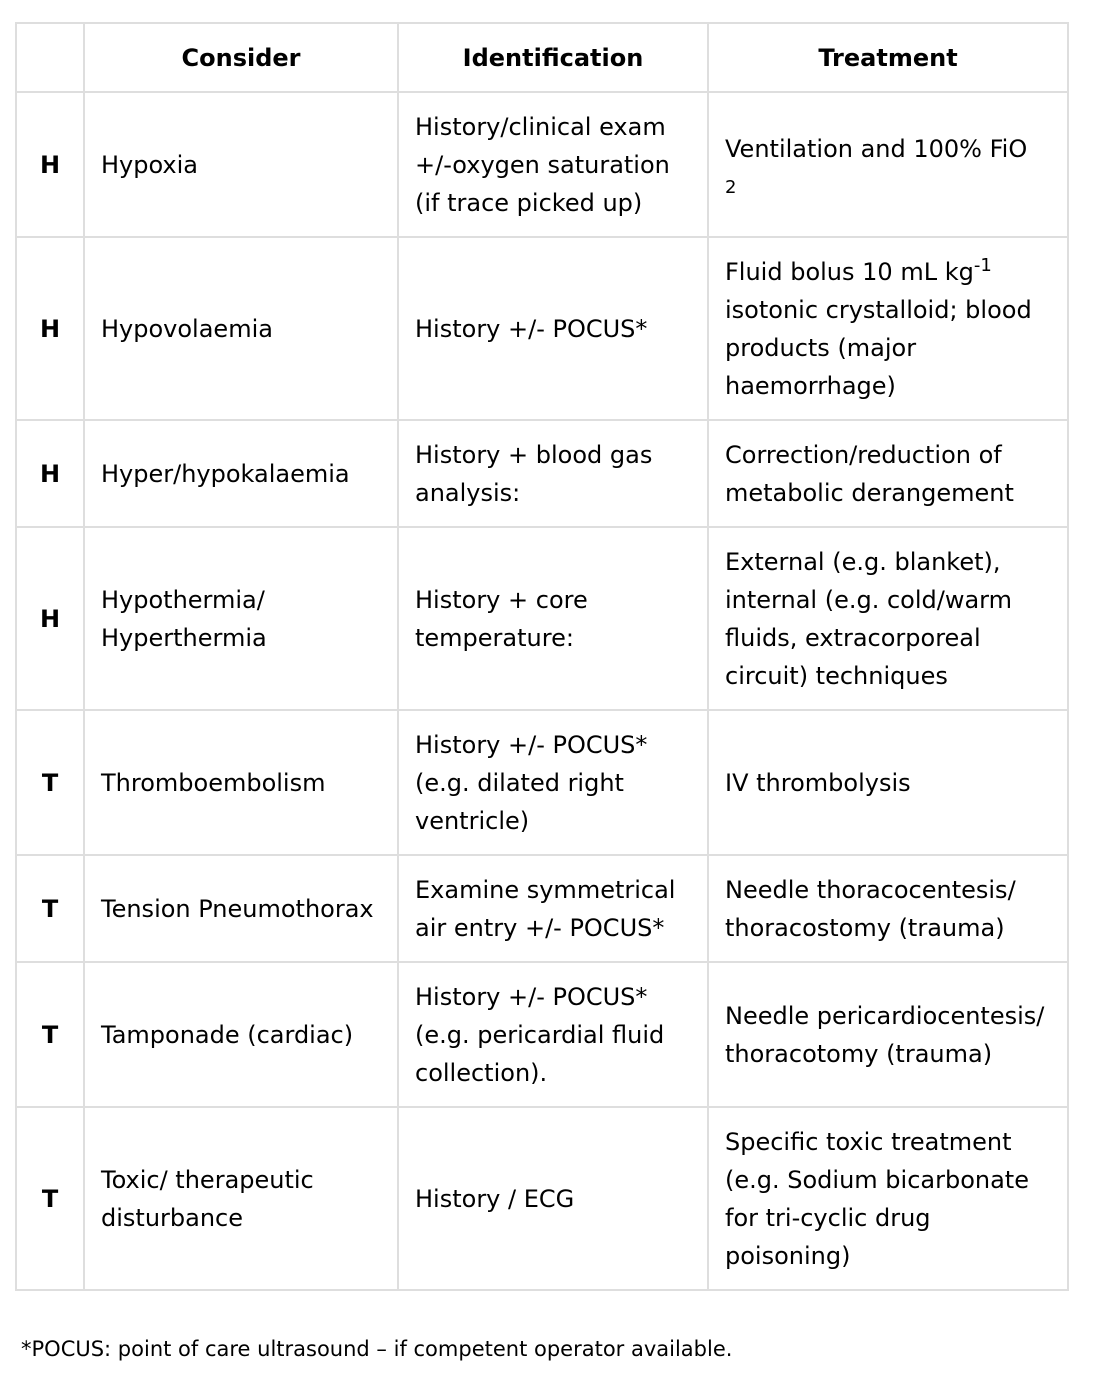  Describe the element at coordinates (241, 618) in the screenshot. I see `consider-cell: Hypothermia/ Hyperthermia` at that location.